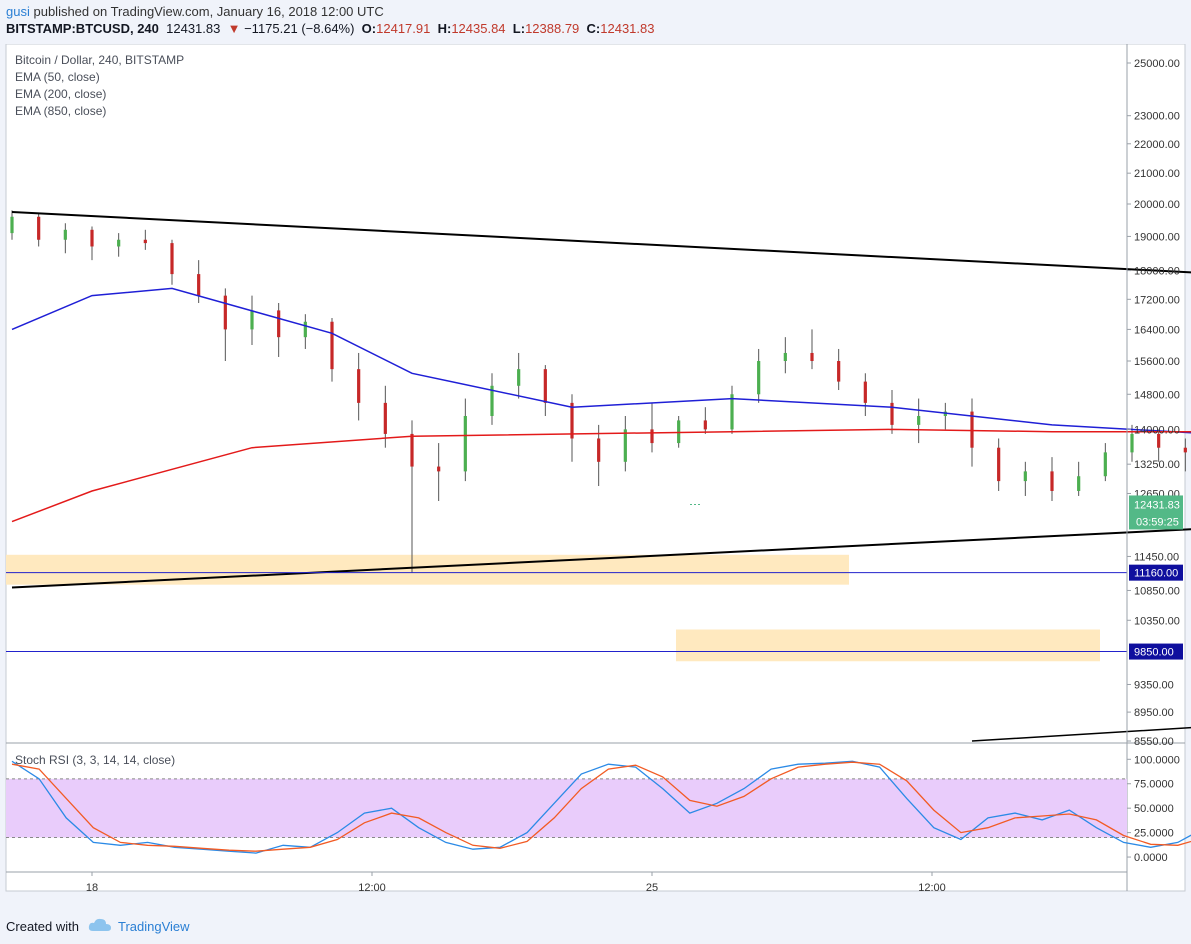 This screenshot has height=944, width=1191. What do you see at coordinates (1157, 237) in the screenshot?
I see `price-tick-label: 19000.00` at bounding box center [1157, 237].